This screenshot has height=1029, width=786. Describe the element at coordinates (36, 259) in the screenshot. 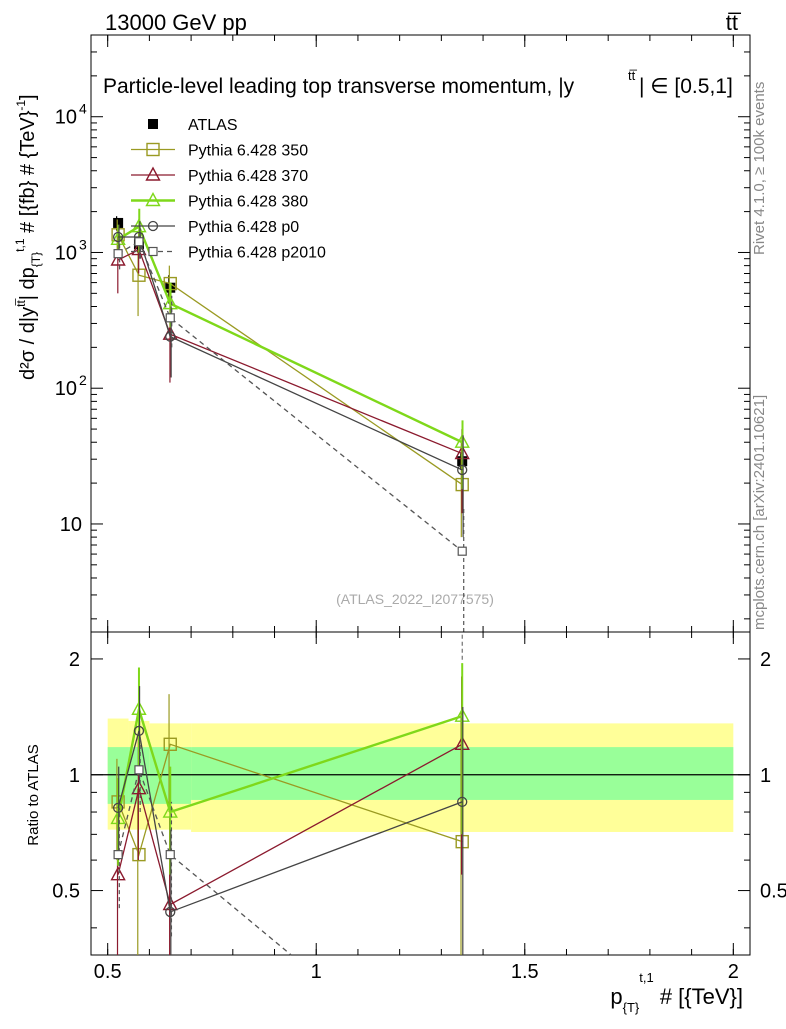

I see `y-axis-label-part: {T}` at that location.